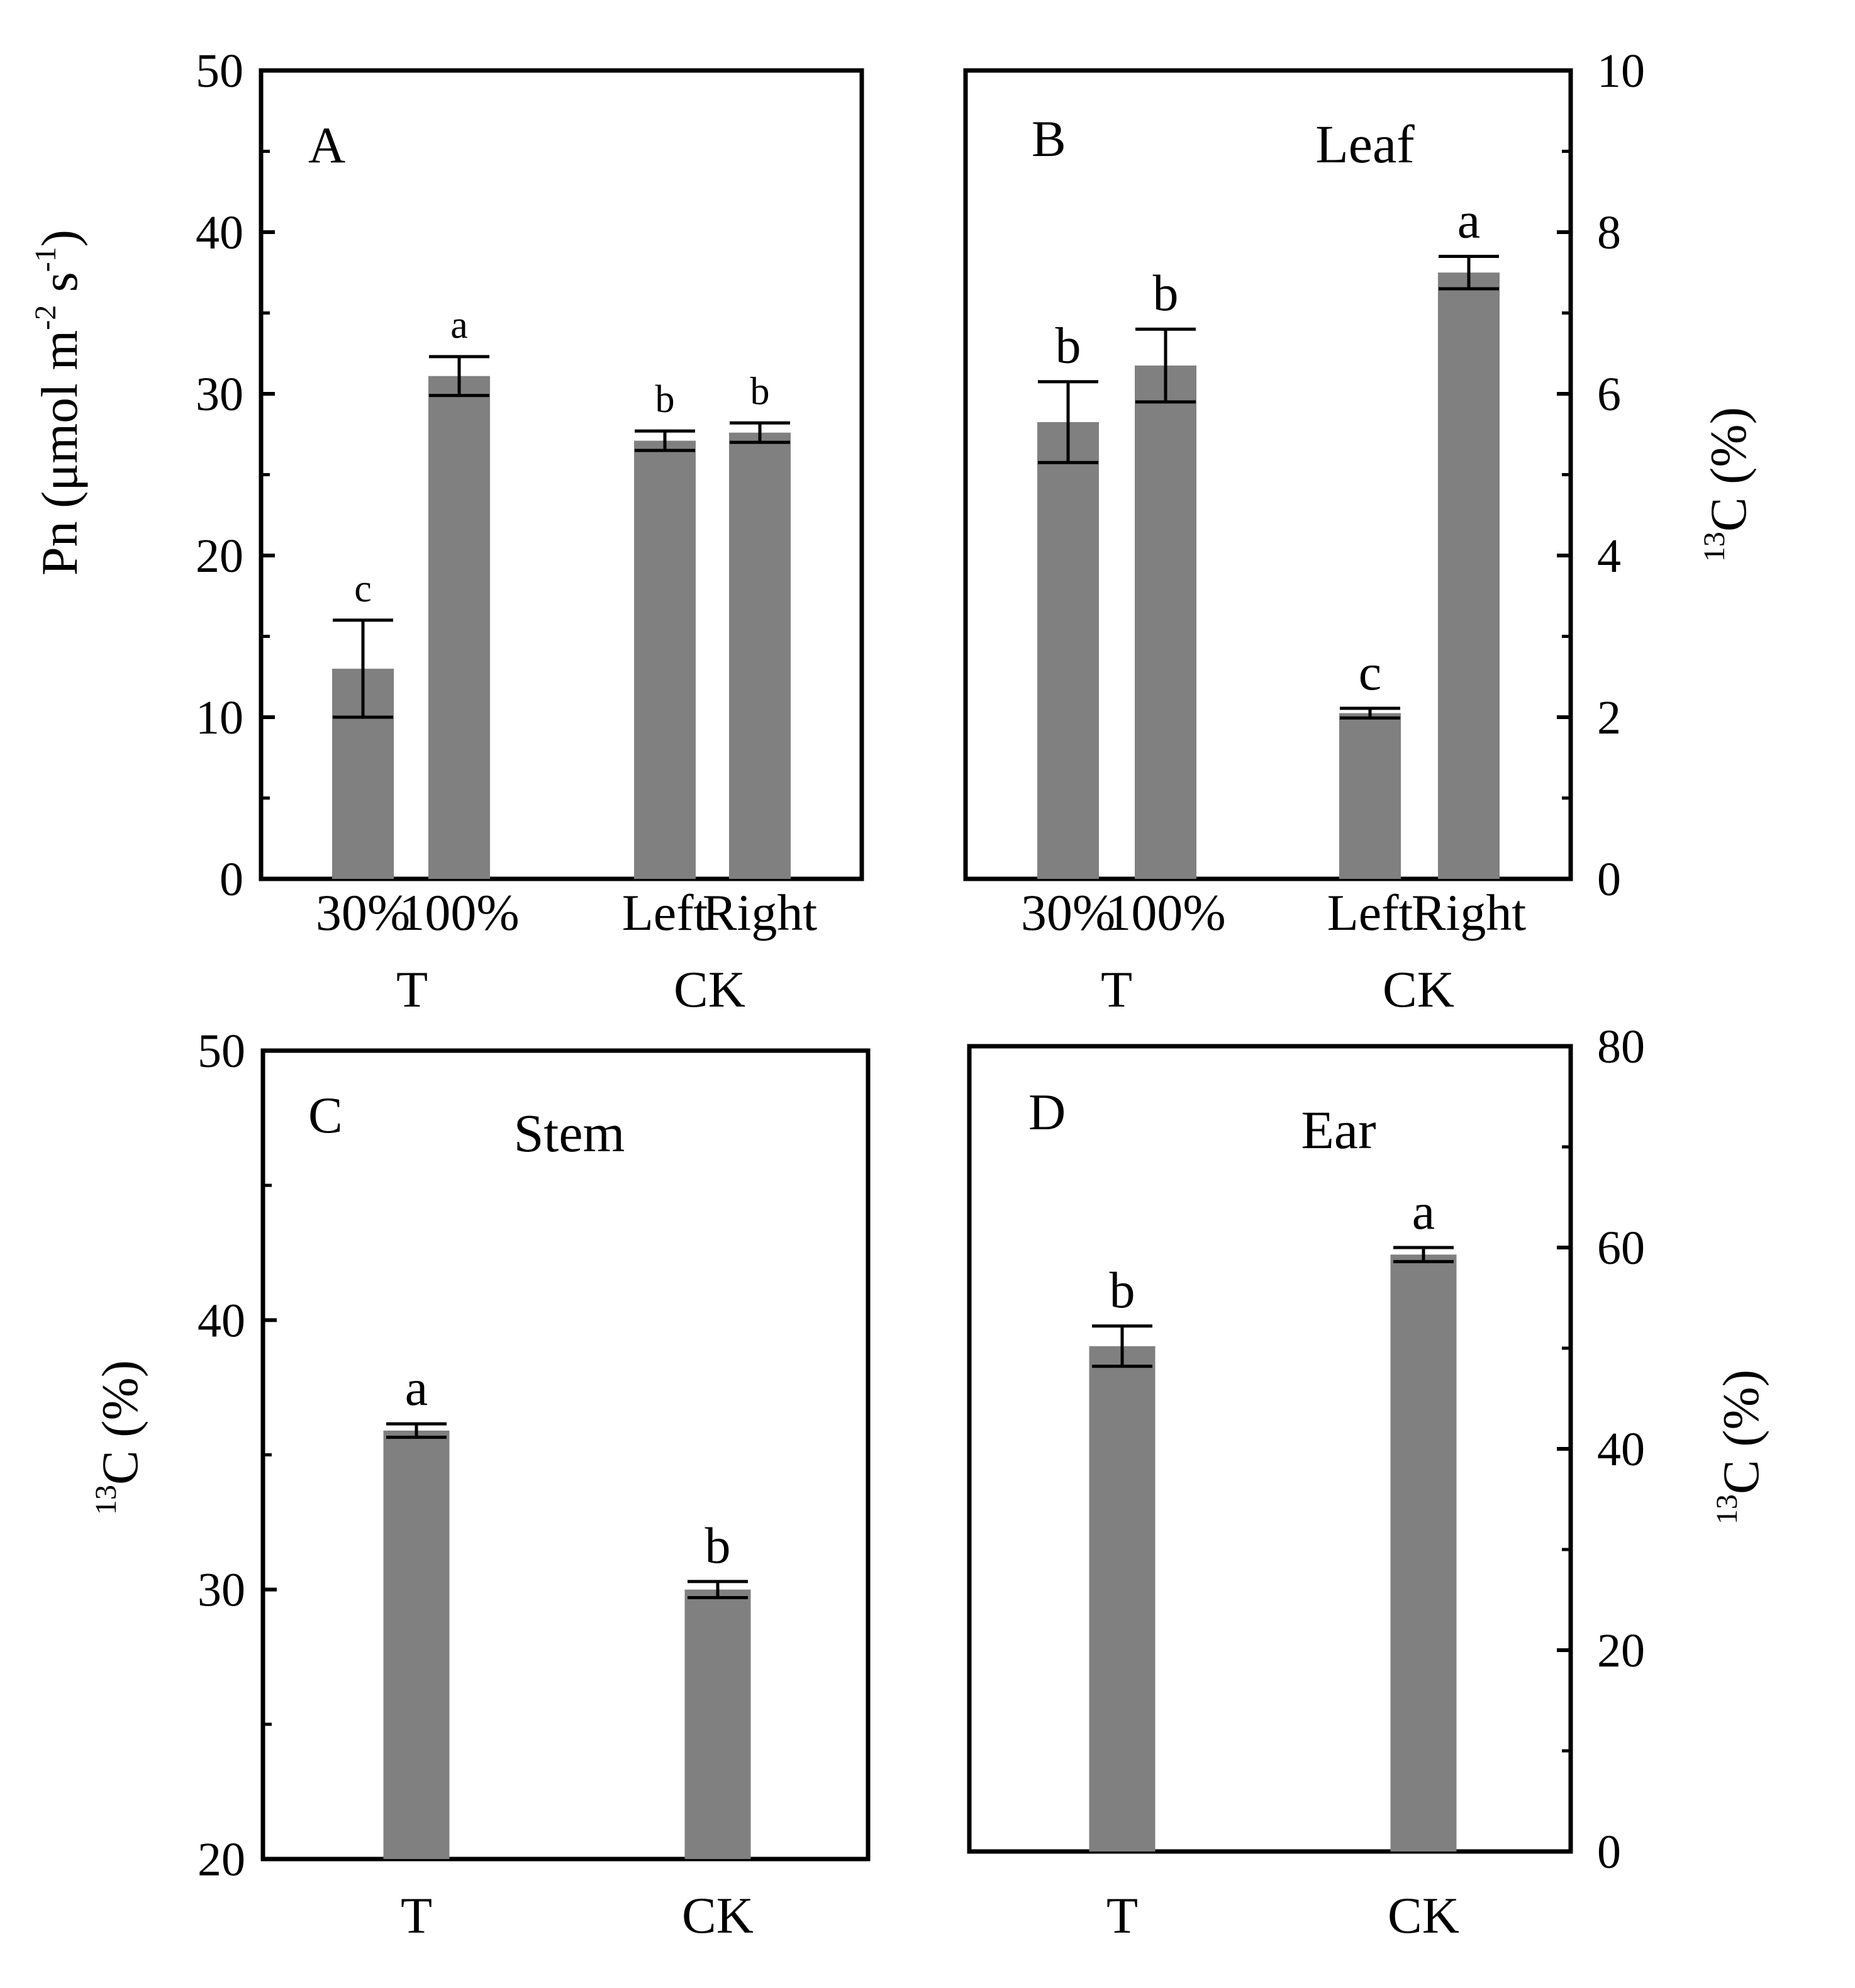  What do you see at coordinates (1609, 717) in the screenshot?
I see `panel-b-ytick-label: 2` at bounding box center [1609, 717].